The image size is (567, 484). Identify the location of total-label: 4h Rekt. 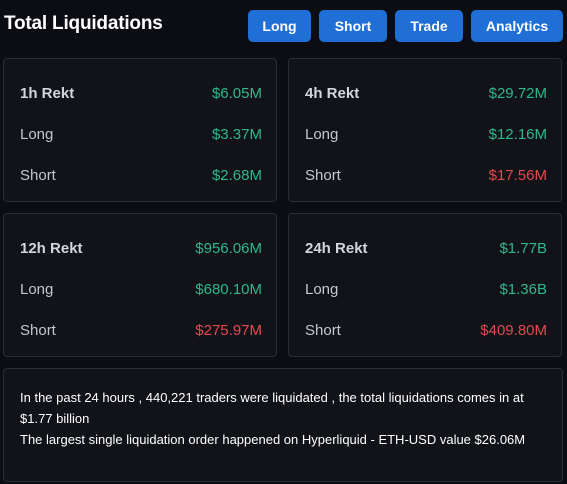
(332, 93).